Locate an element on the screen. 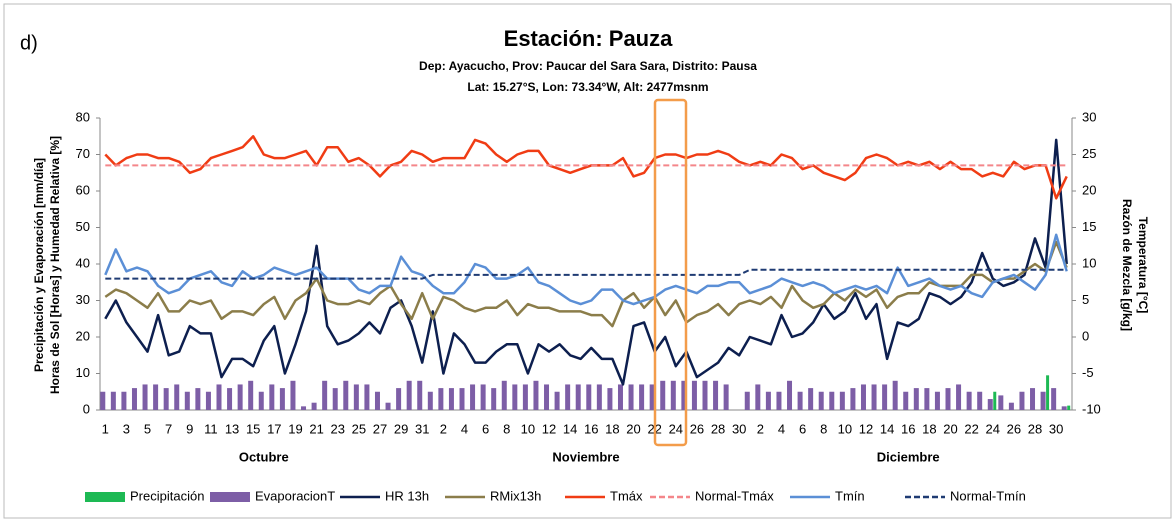 The image size is (1176, 528). legend-label: EvaporacionT is located at coordinates (295, 495).